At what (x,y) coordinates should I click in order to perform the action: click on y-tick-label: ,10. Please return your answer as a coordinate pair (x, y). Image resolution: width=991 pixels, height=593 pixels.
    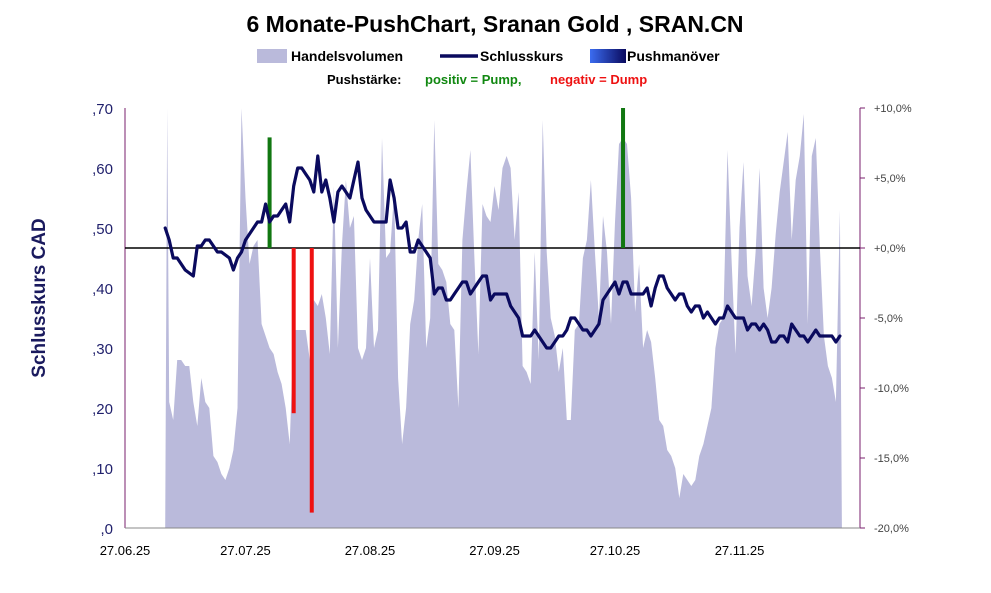
    Looking at the image, I should click on (102, 469).